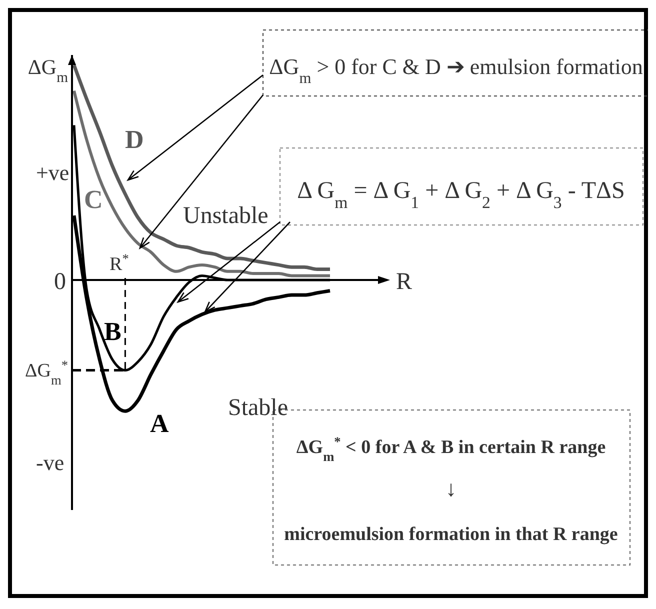  What do you see at coordinates (404, 282) in the screenshot?
I see `x-axis-title: R` at bounding box center [404, 282].